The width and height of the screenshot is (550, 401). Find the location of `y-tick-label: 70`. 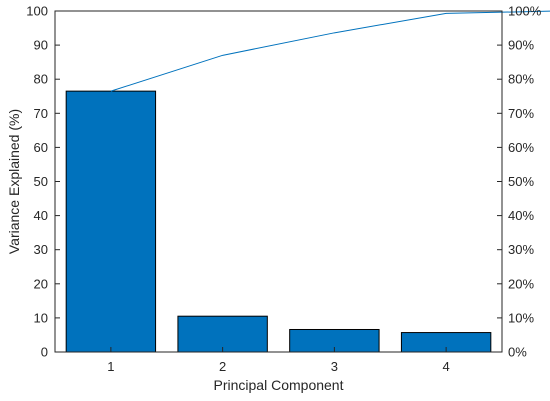

y-tick-label: 70 is located at coordinates (41, 113).